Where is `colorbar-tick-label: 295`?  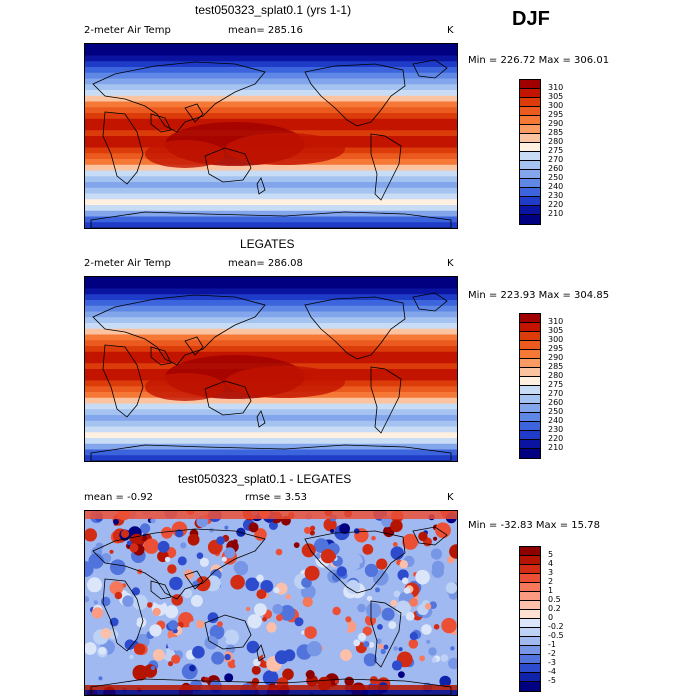 colorbar-tick-label: 295 is located at coordinates (556, 348).